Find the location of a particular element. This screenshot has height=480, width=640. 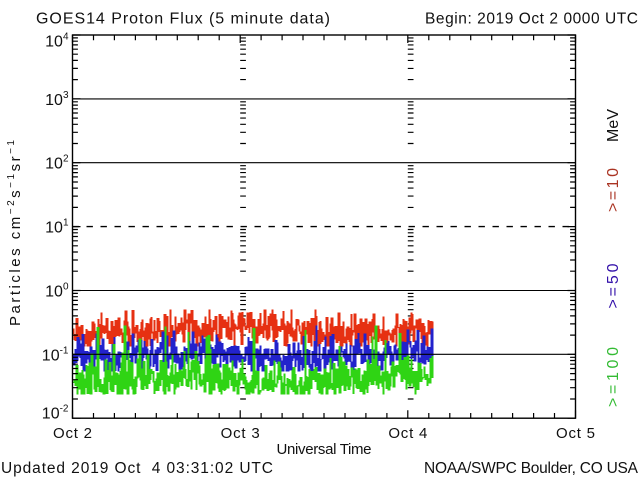

svg-text: Oct 3 is located at coordinates (240, 433).